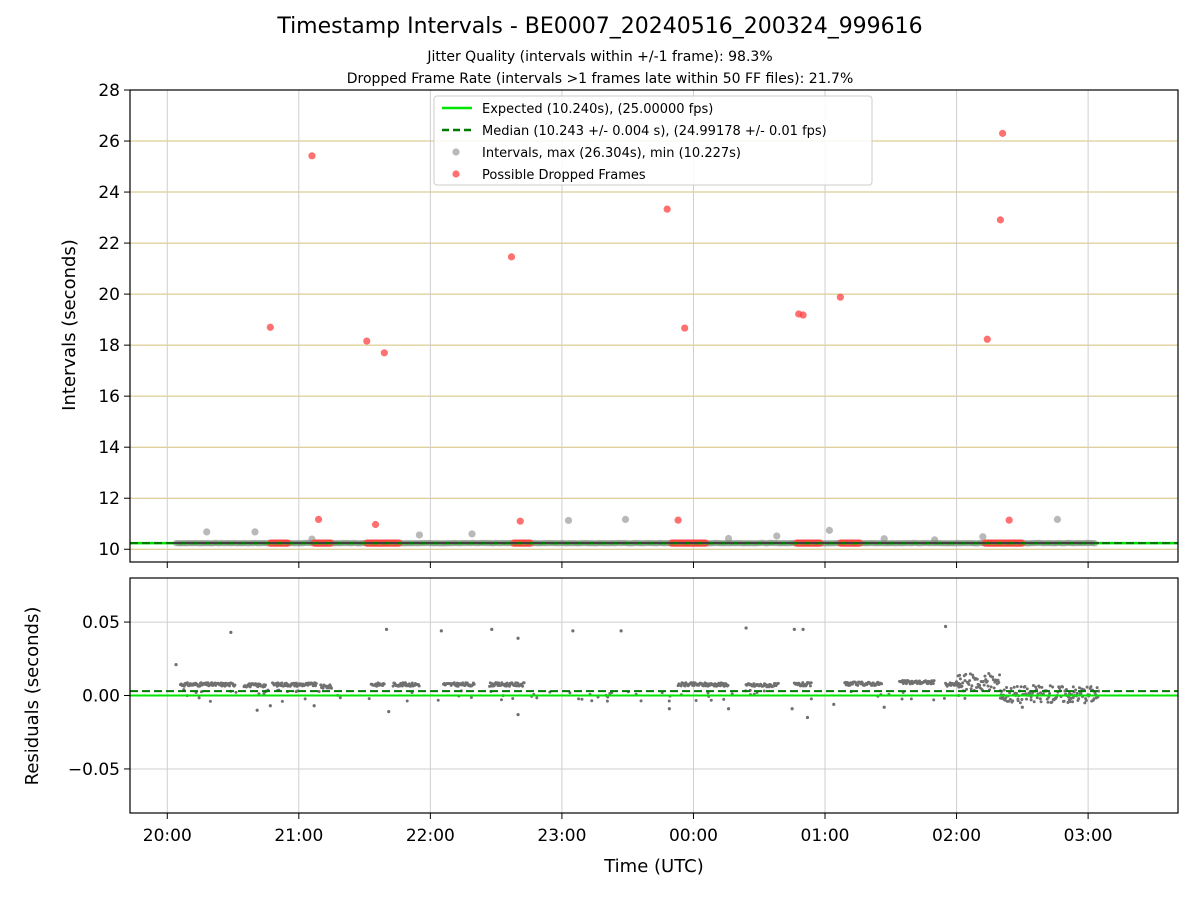  I want to click on legend-intervals-label: Intervals, max (26.304s), min (10.227s), so click(611, 153).